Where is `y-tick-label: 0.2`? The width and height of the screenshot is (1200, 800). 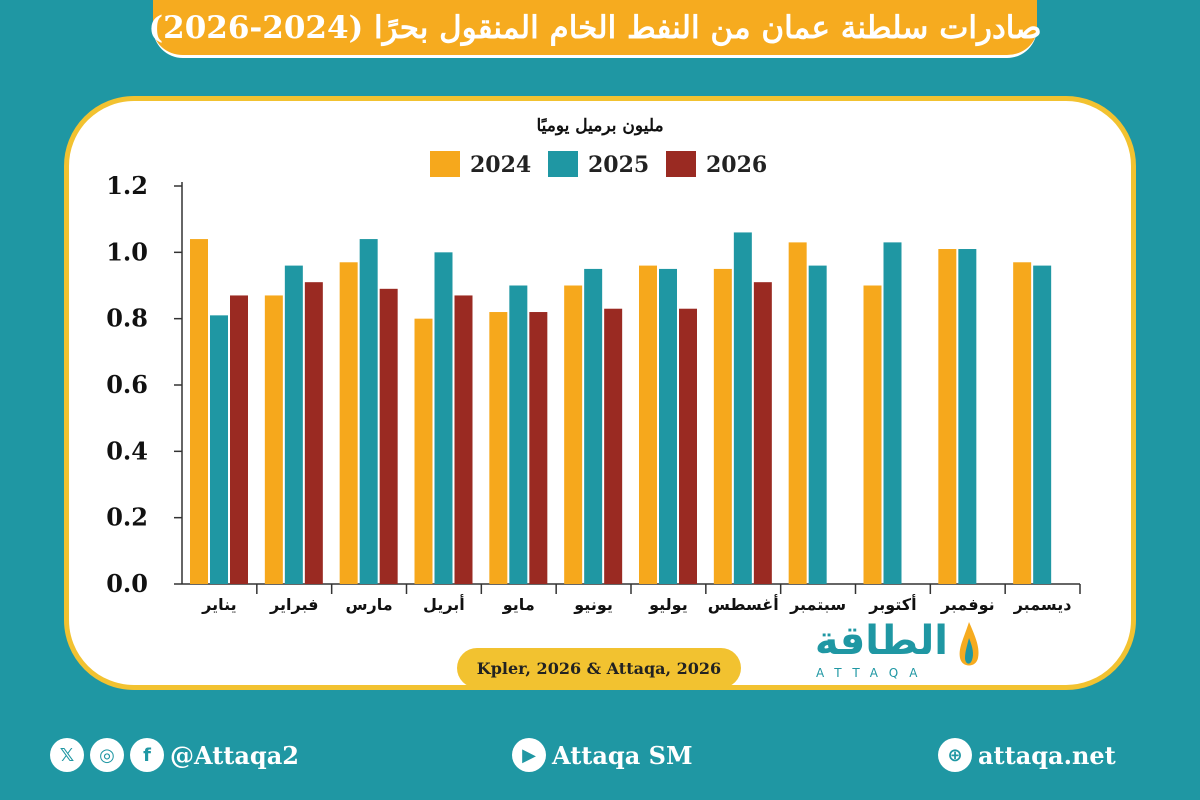 y-tick-label: 0.2 is located at coordinates (127, 517).